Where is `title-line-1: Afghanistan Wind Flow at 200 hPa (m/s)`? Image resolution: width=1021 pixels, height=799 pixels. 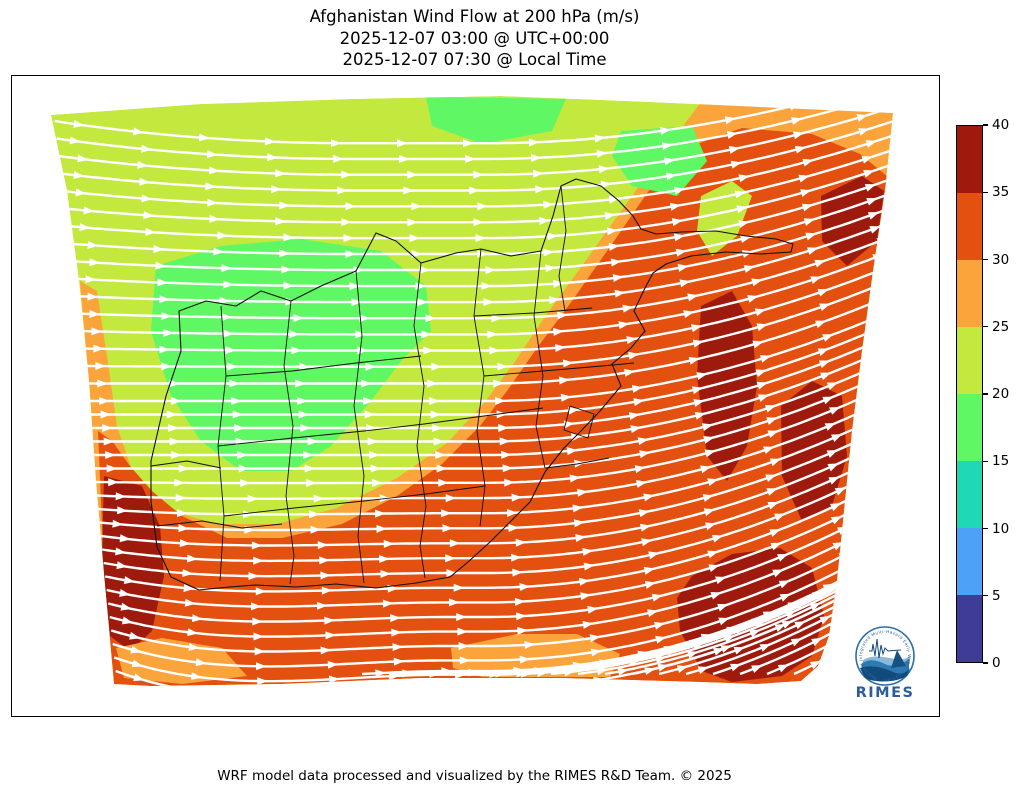
title-line-1: Afghanistan Wind Flow at 200 hPa (m/s) is located at coordinates (474, 16).